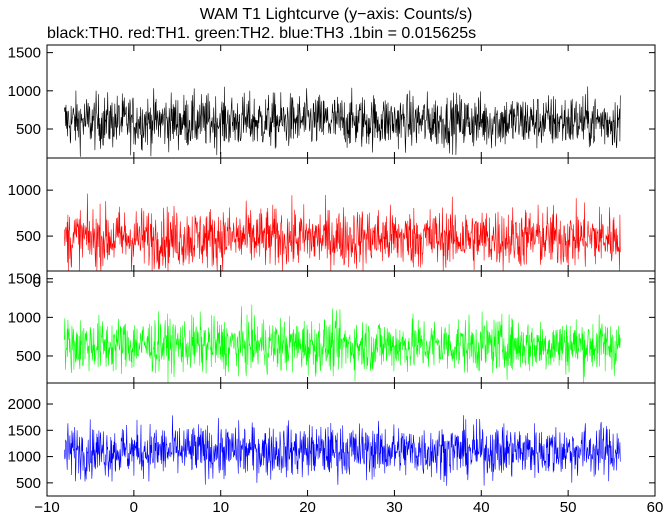 This screenshot has height=515, width=672. What do you see at coordinates (24, 279) in the screenshot?
I see `y-tick-label-TH2-2: 1500` at bounding box center [24, 279].